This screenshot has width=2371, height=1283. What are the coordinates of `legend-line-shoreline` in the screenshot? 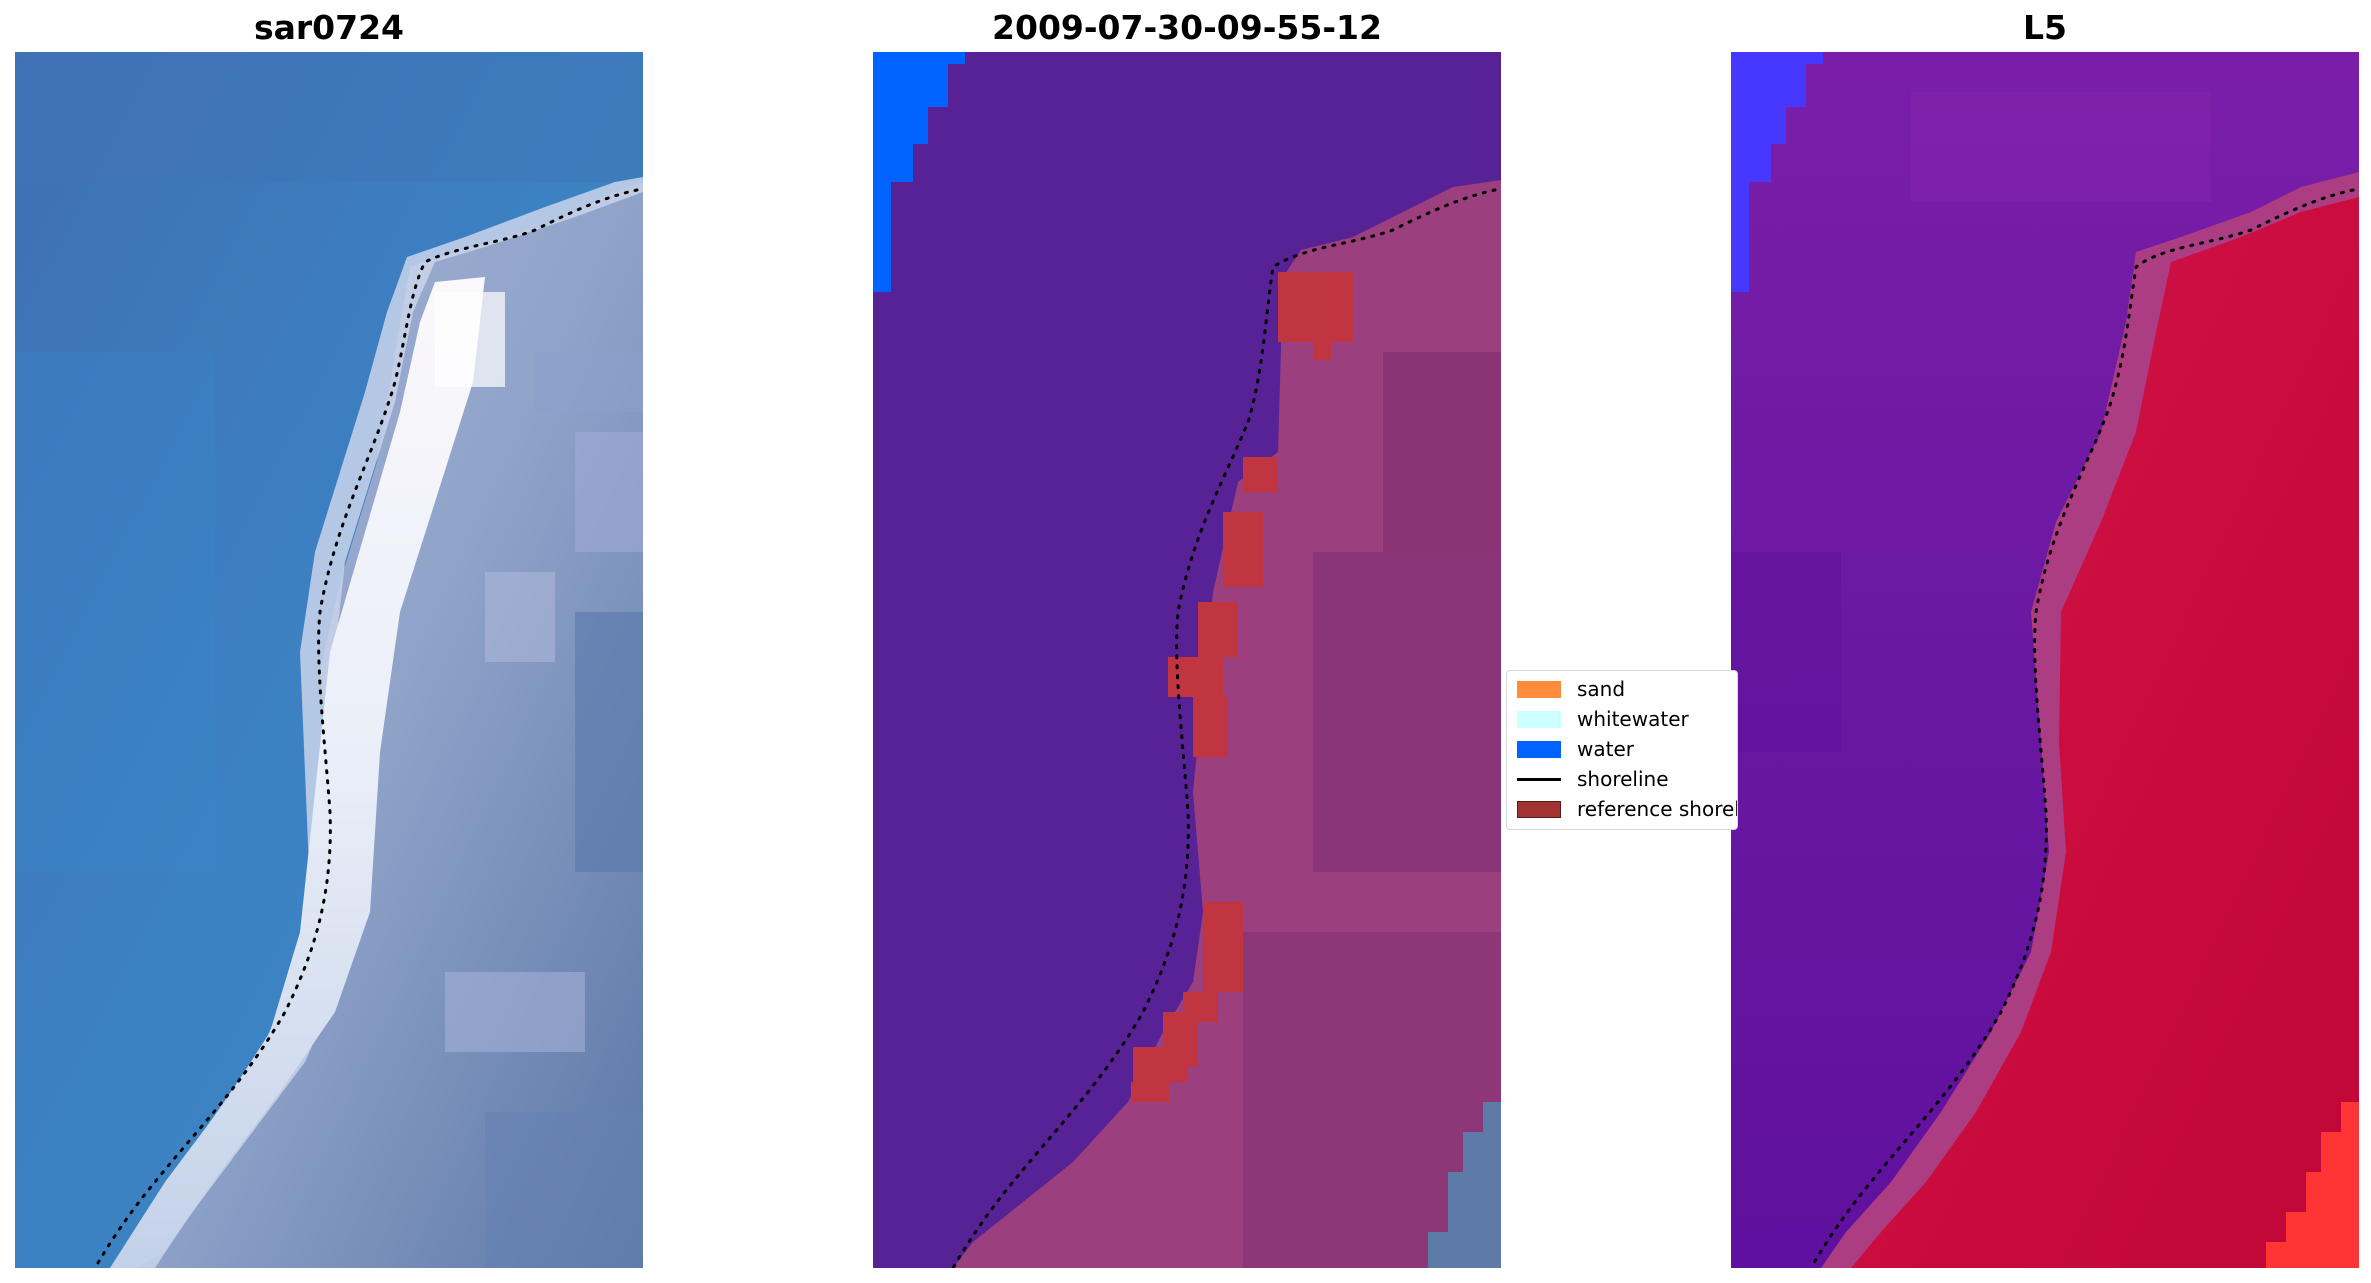 It's located at (1539, 779).